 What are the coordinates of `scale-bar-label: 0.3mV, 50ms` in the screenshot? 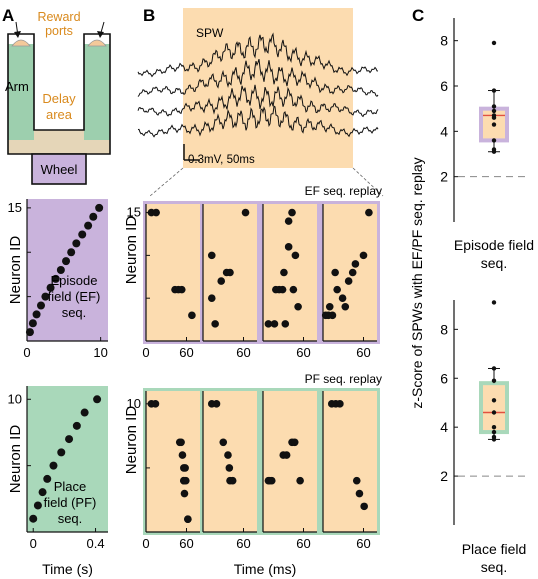 It's located at (221, 160).